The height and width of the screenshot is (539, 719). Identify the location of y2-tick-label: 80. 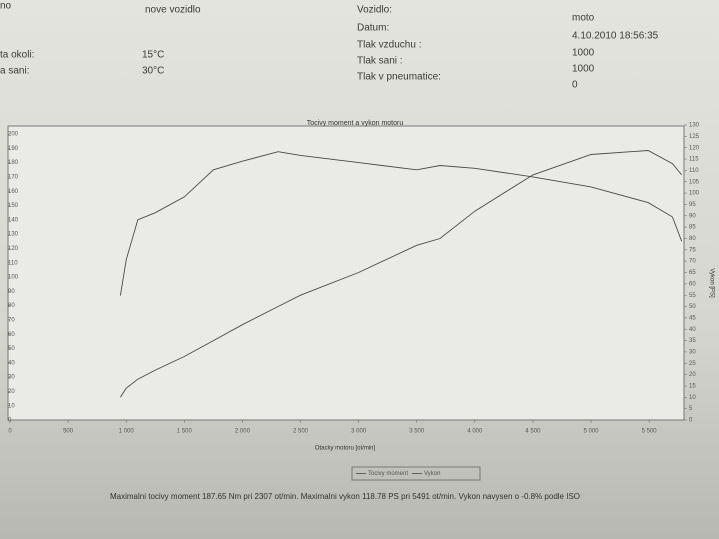
(692, 239).